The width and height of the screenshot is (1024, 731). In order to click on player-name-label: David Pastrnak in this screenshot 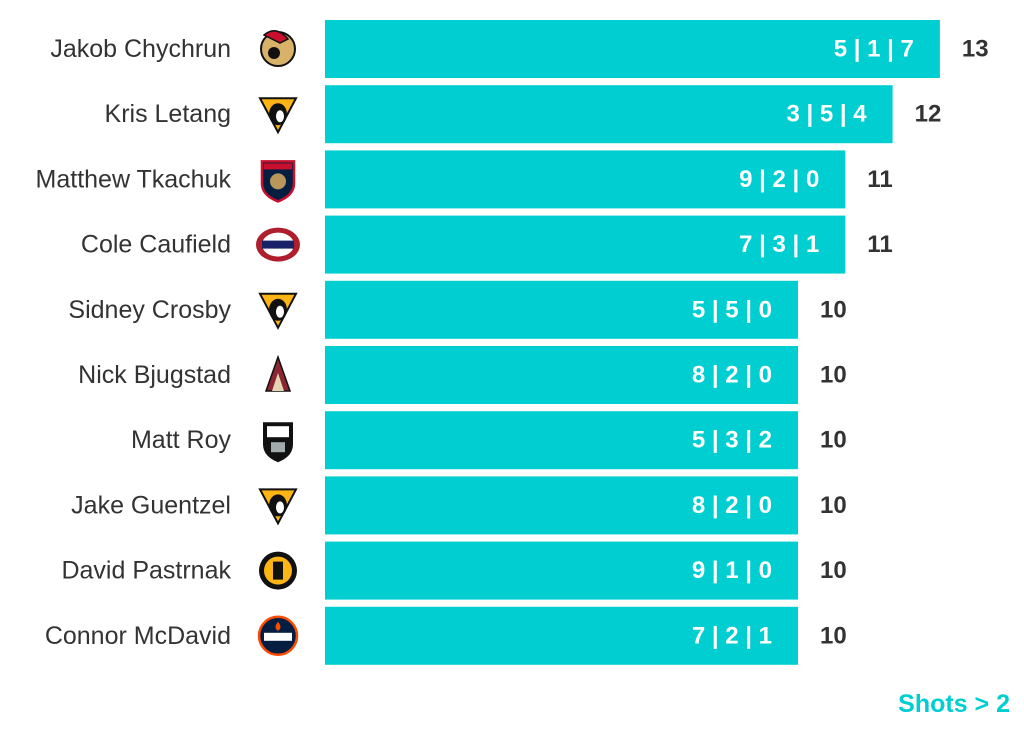, I will do `click(146, 571)`.